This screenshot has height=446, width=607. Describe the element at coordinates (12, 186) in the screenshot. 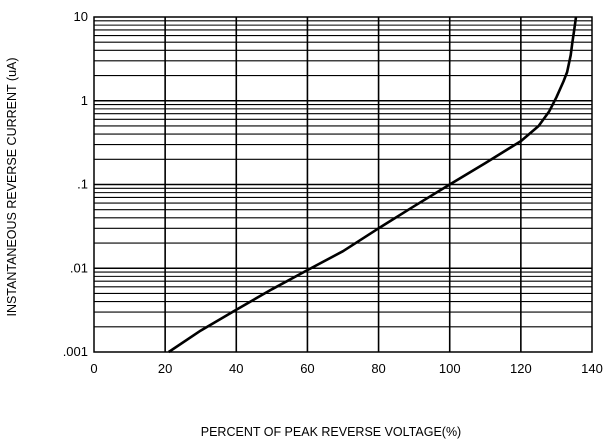

I see `y-axis-label: INSTANTANEOUS REVERSE CURRENT (uA)` at that location.